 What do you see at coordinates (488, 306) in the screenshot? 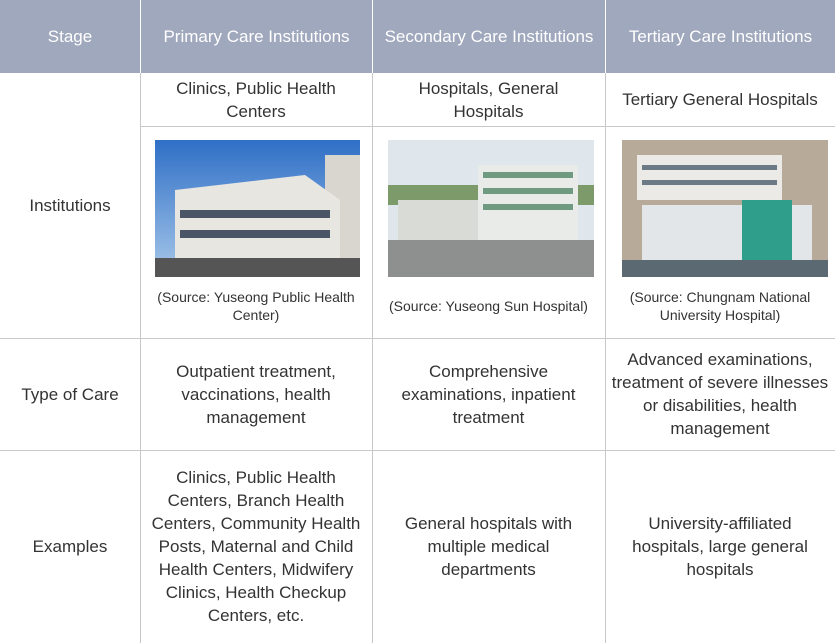
I see `caption: (Source: Yuseong Sun Hospital)` at bounding box center [488, 306].